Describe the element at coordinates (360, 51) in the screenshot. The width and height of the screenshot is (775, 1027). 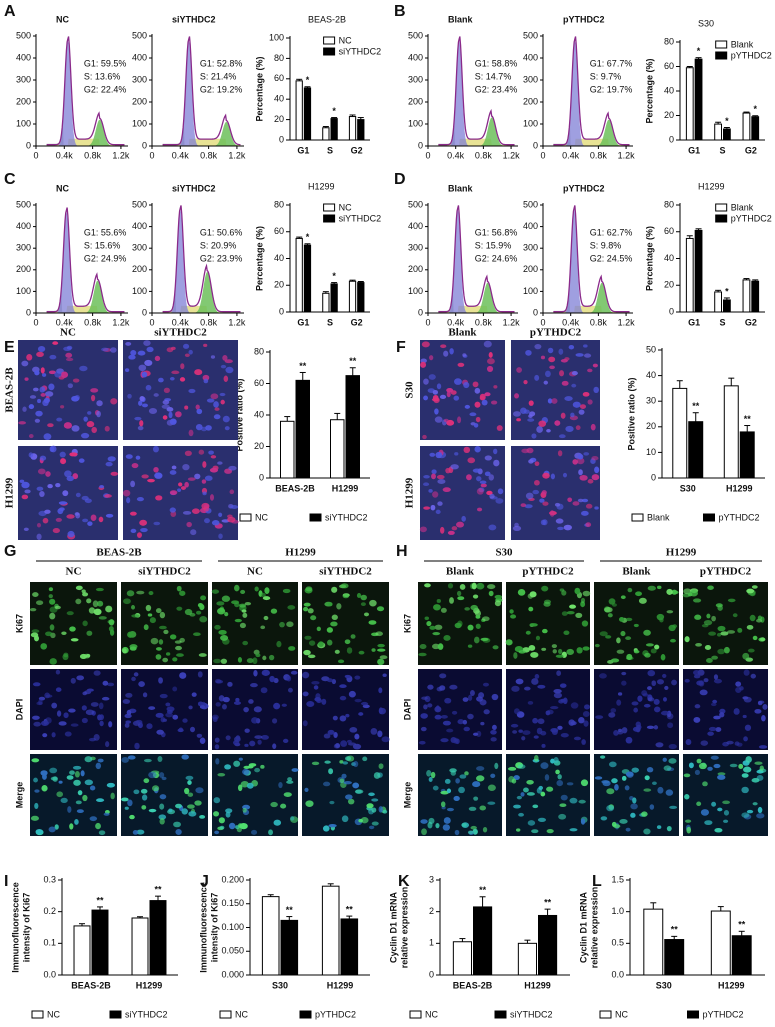
I see `legend-label: siYTHDC2` at that location.